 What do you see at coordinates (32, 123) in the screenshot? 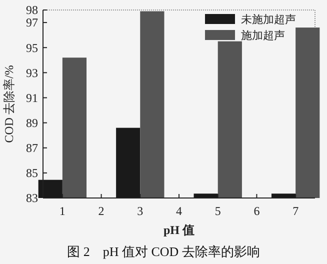
I see `y-tick-label: 89` at bounding box center [32, 123].